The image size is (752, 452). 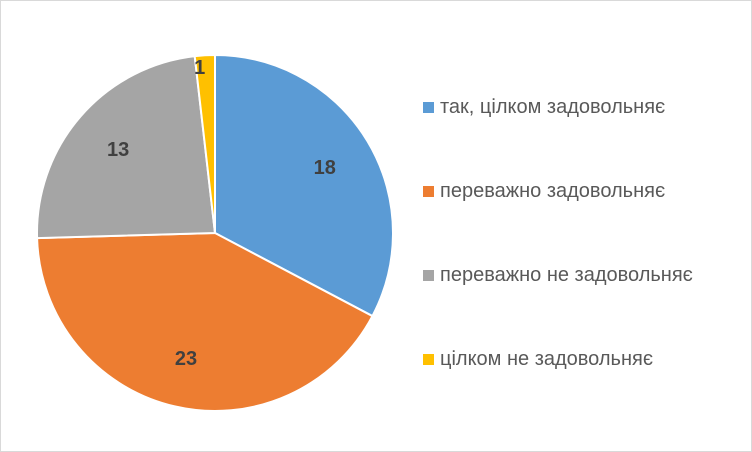 I want to click on legend-label: цілком не задовольняє, so click(x=547, y=358).